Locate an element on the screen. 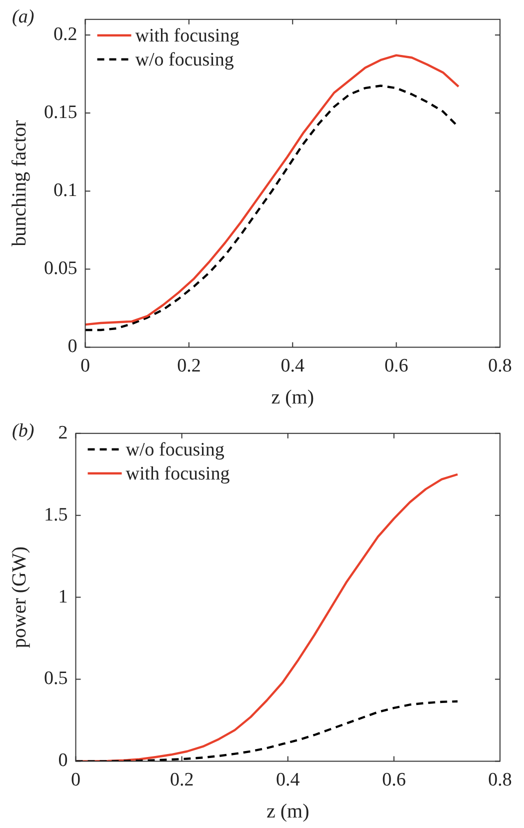 Image resolution: width=524 pixels, height=828 pixels. y-tick-label: 0.2 is located at coordinates (66, 34).